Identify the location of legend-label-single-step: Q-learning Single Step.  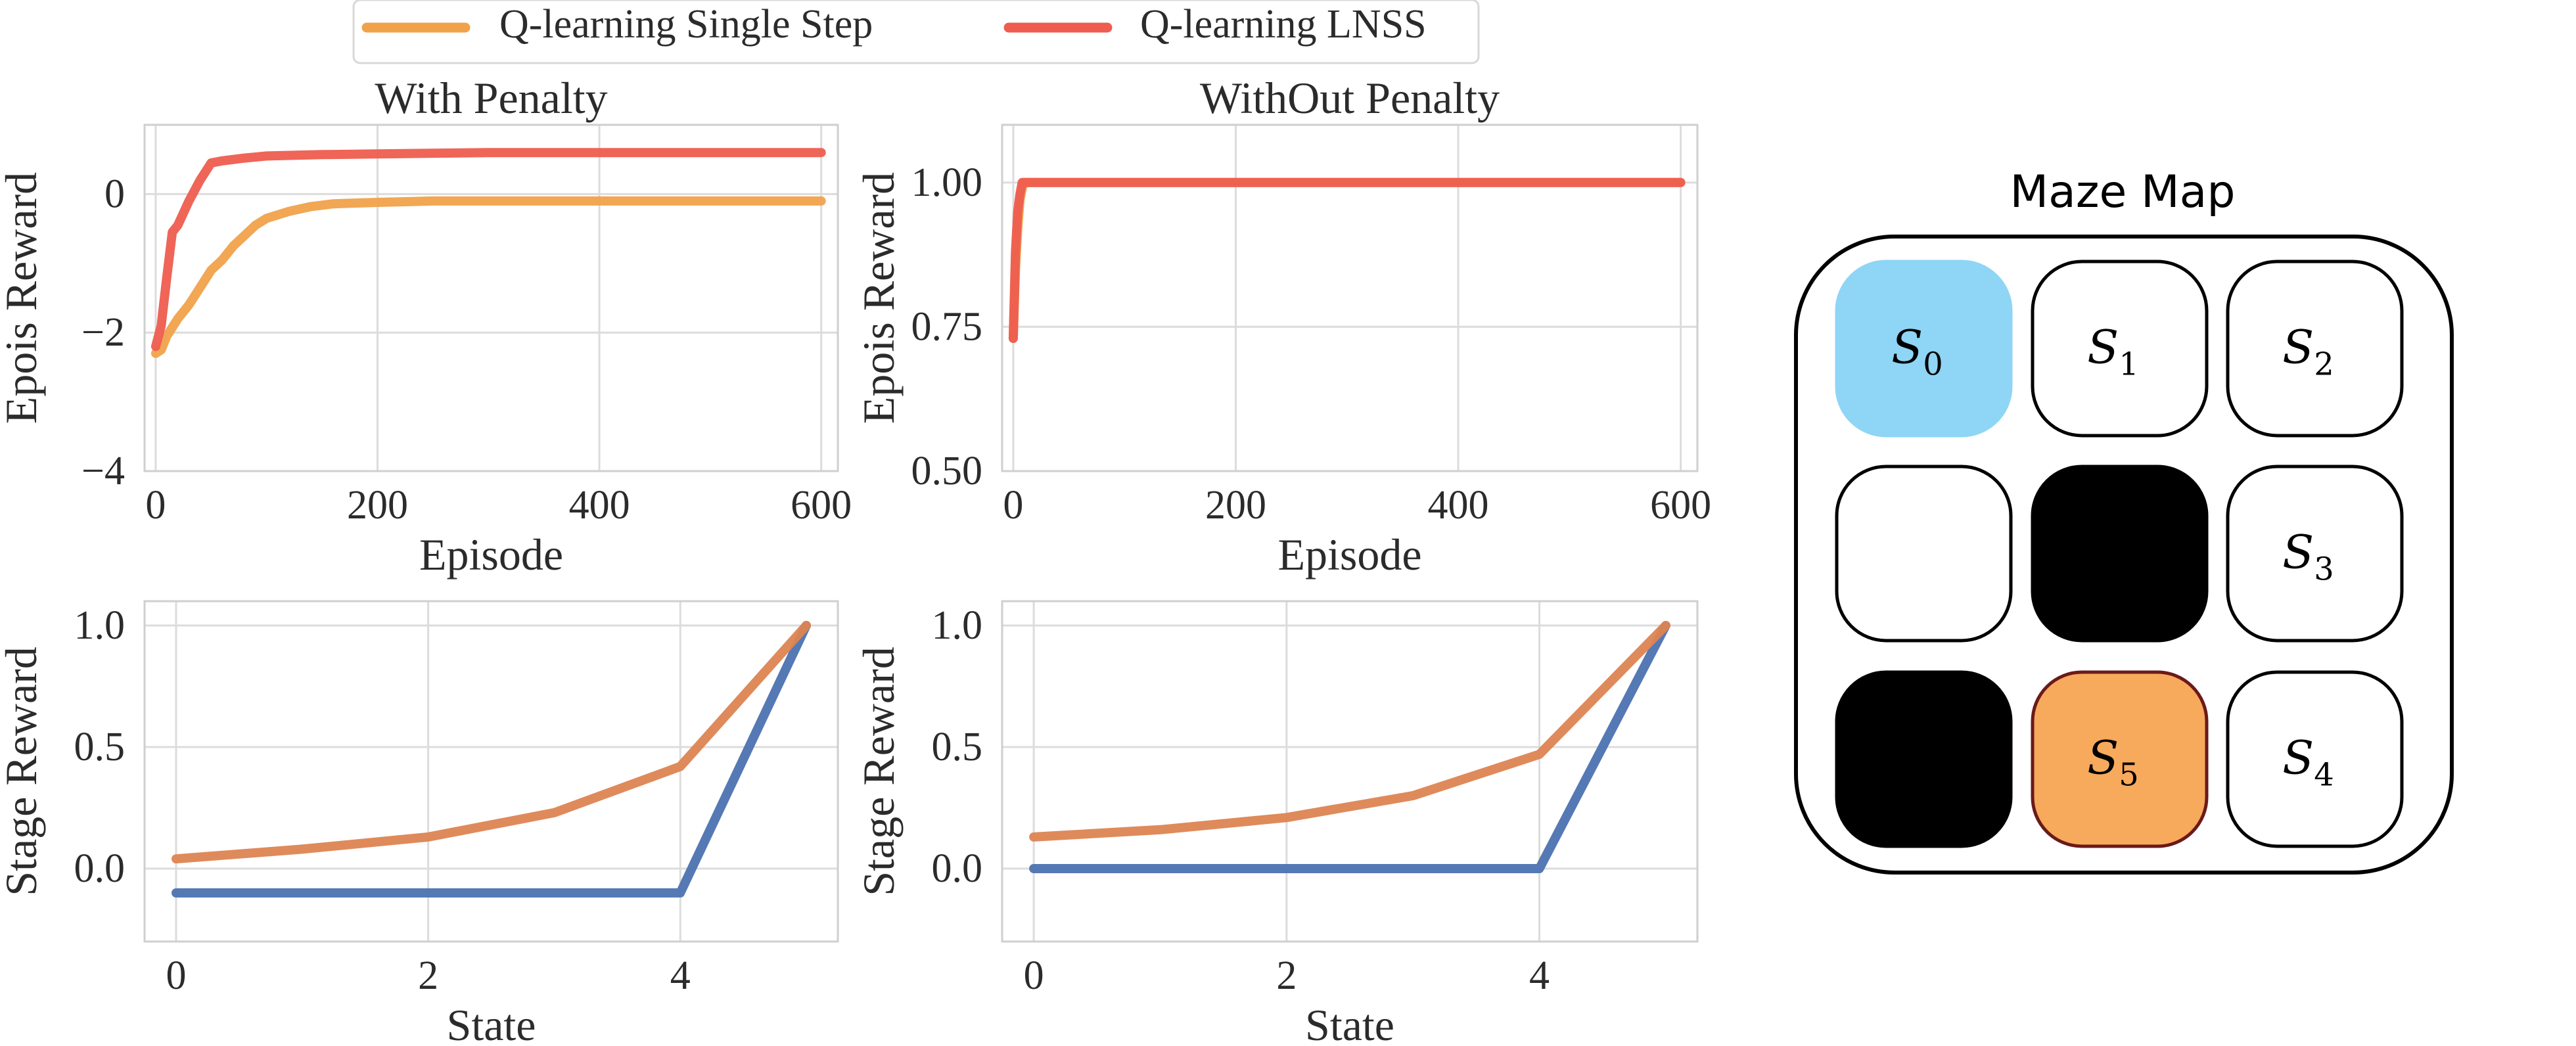
(686, 24).